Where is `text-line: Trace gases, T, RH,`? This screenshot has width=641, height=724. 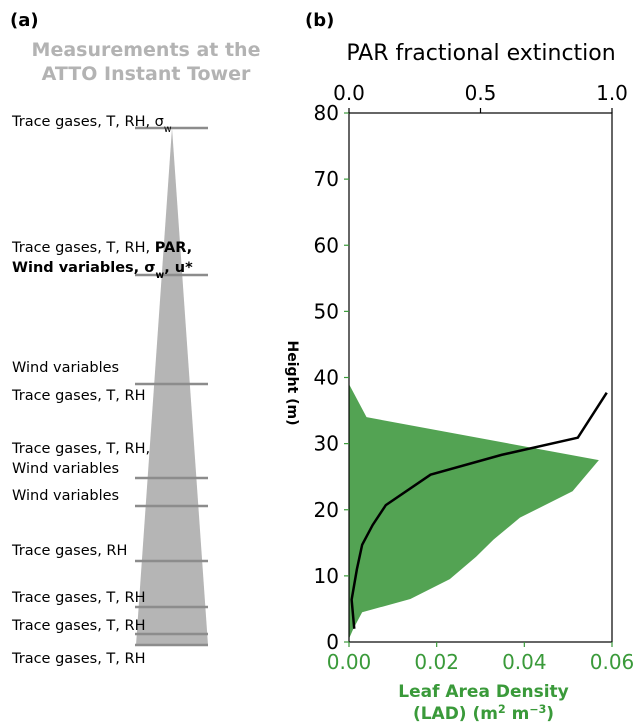 text-line: Trace gases, T, RH, is located at coordinates (80, 449).